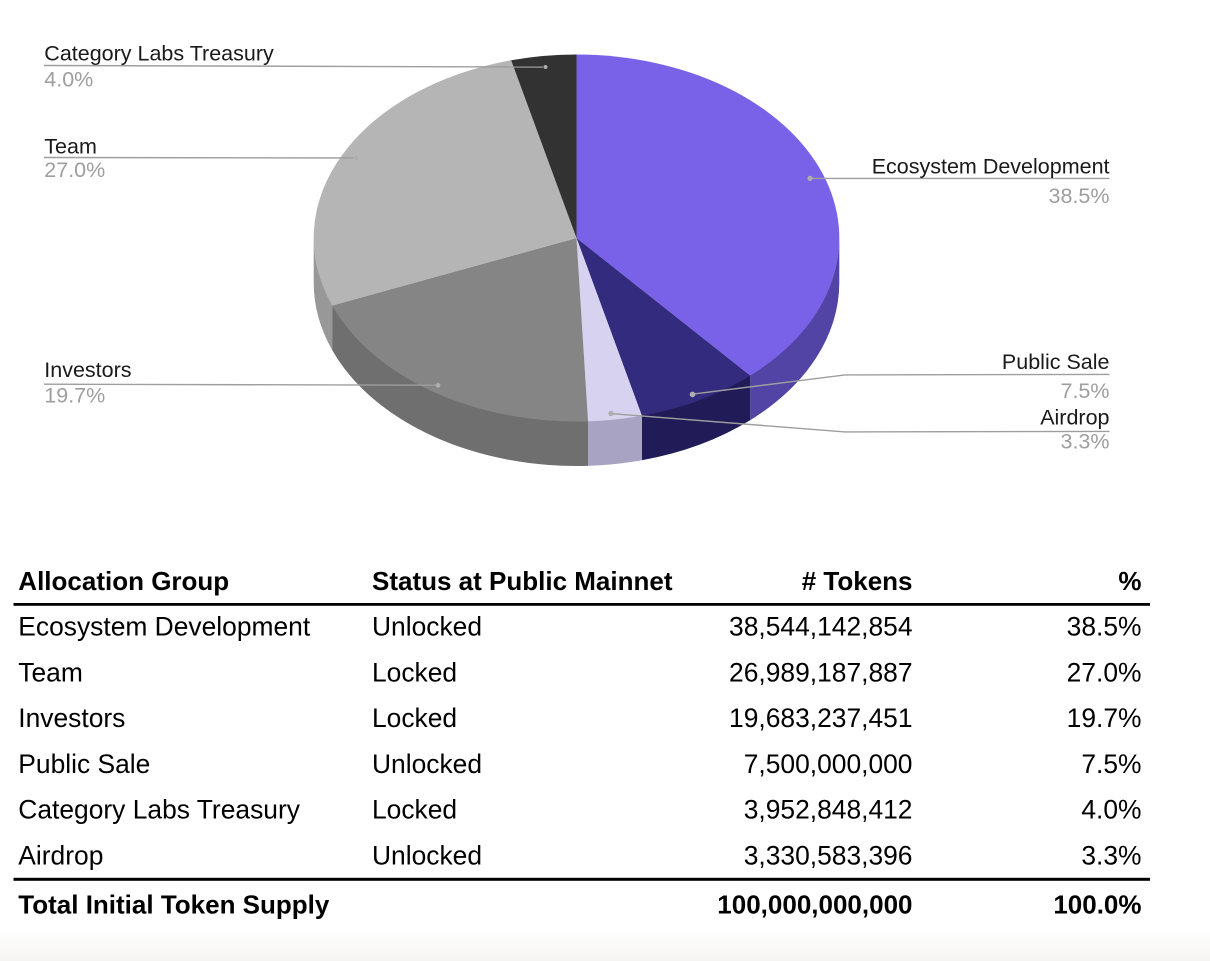  I want to click on svg-text: 7,500,000,000, so click(828, 764).